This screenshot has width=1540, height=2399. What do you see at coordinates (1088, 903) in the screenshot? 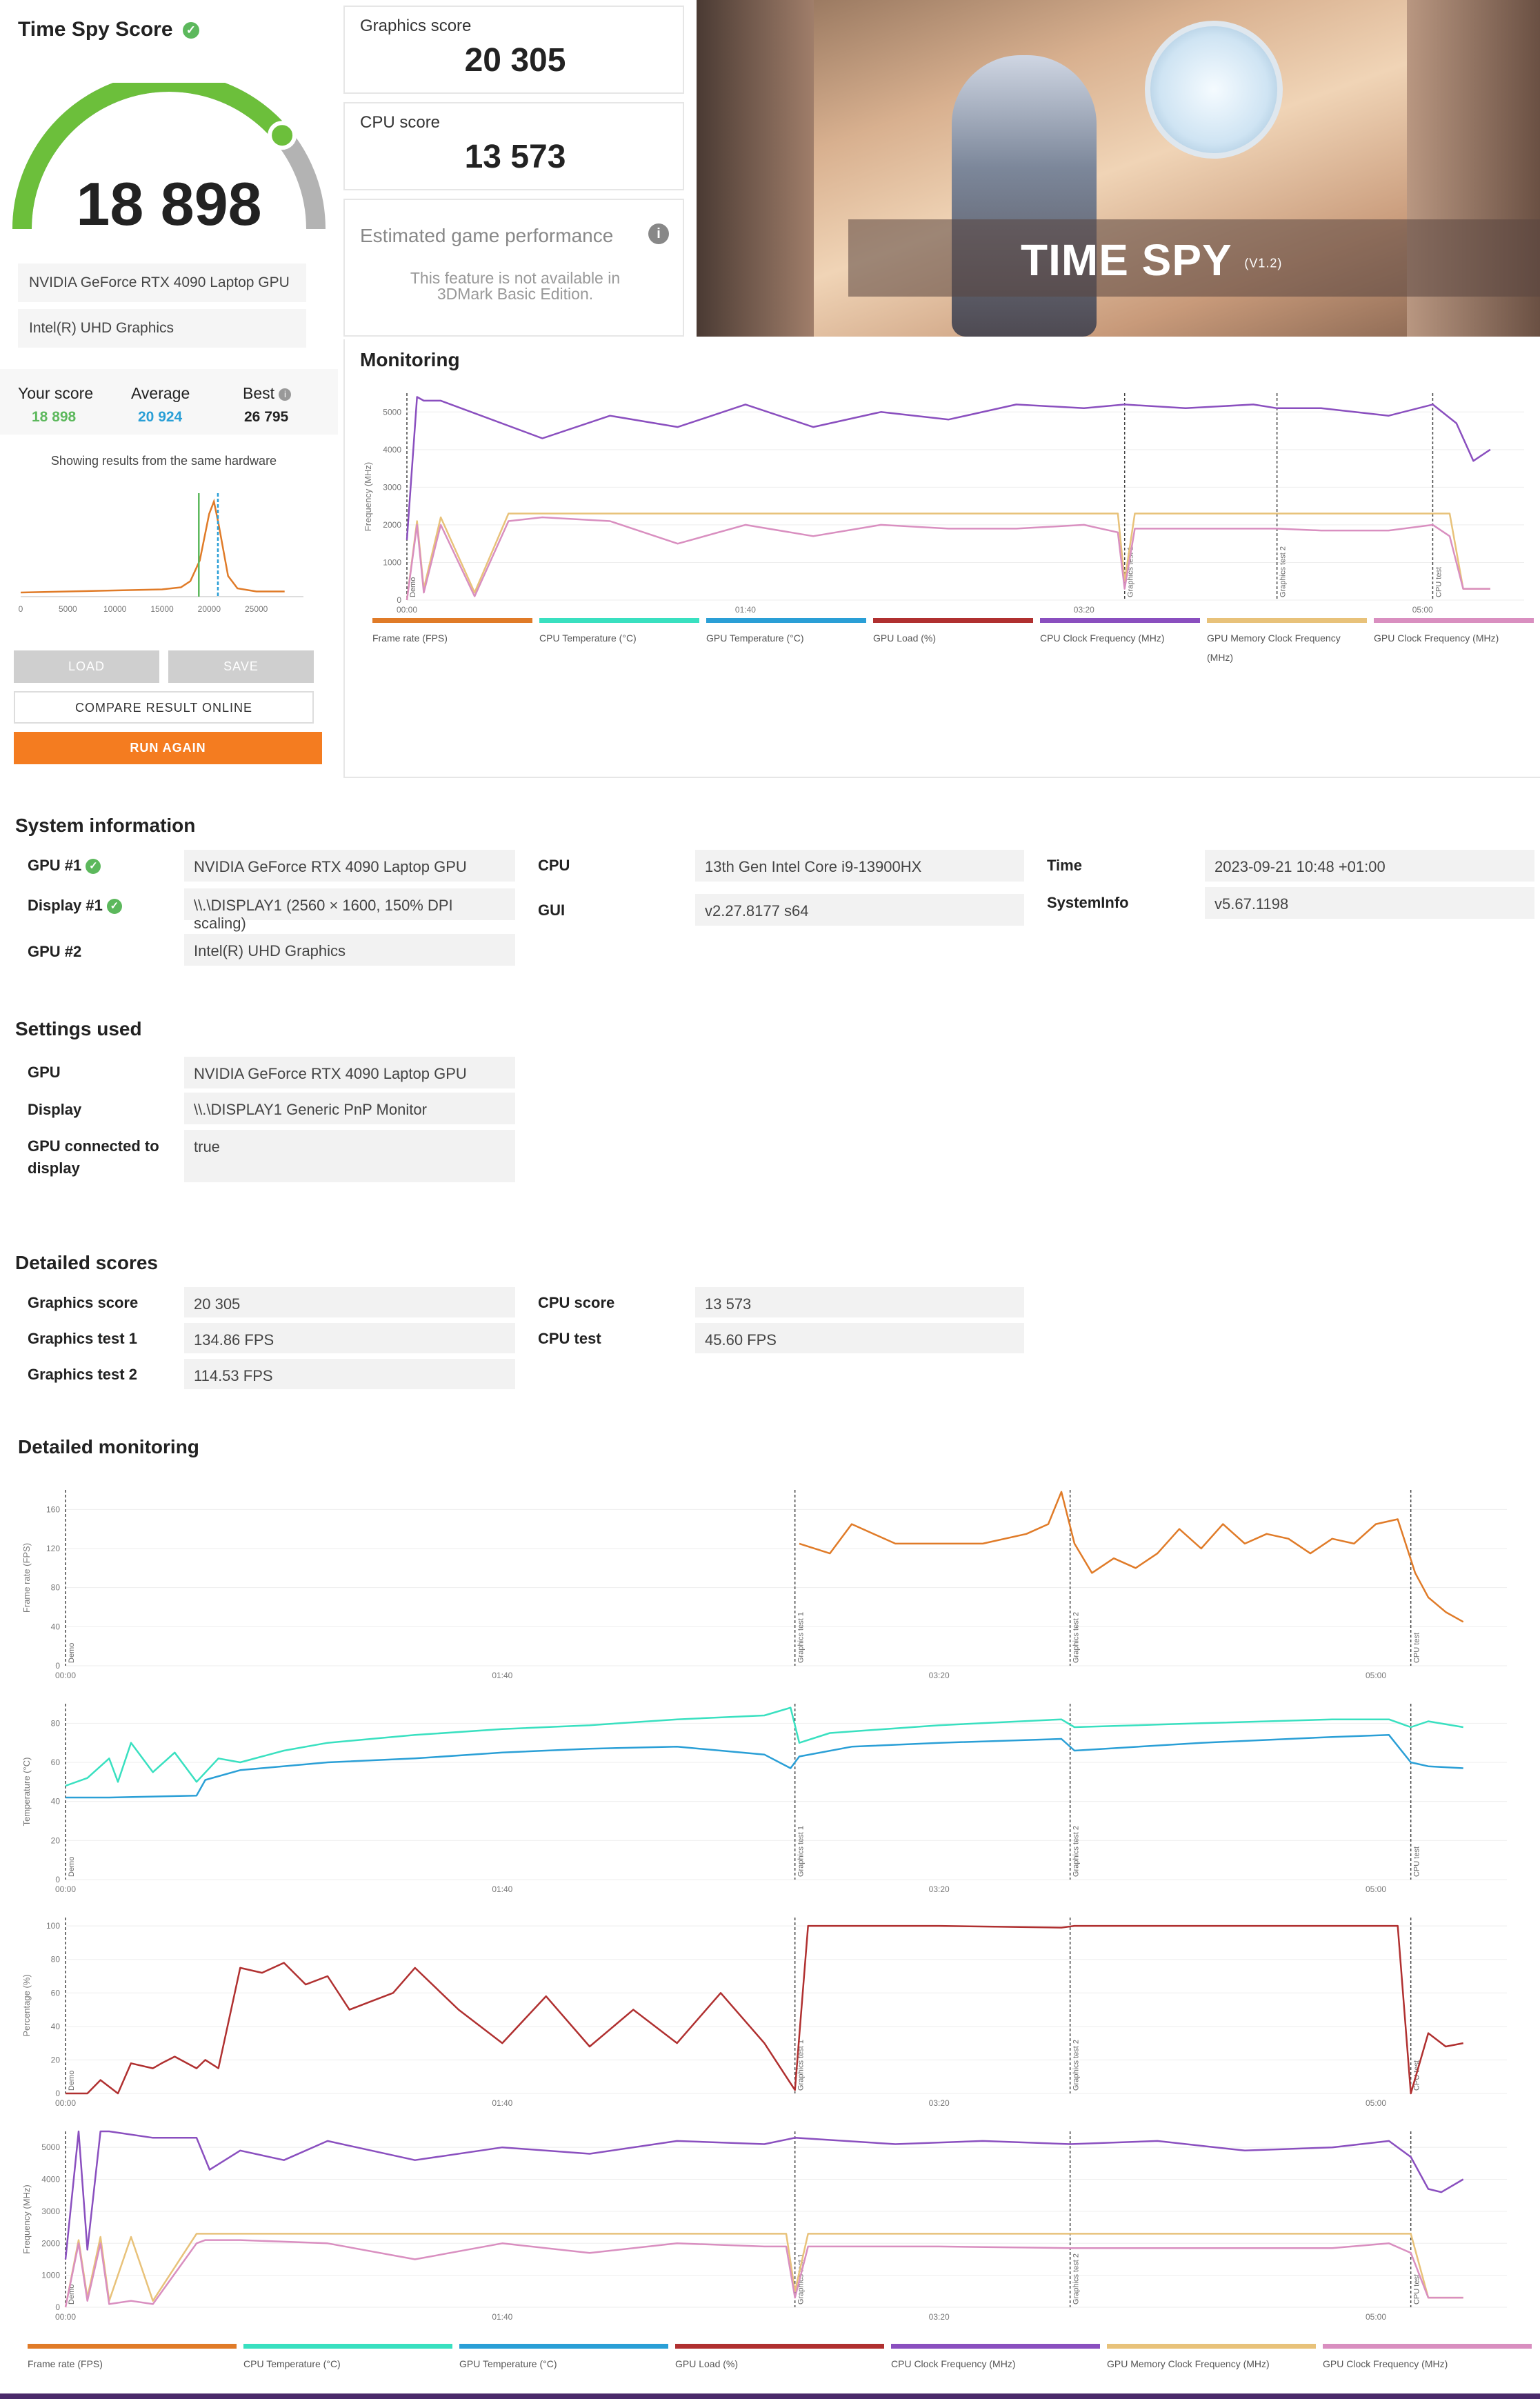
I see `systeminfo-label: SystemInfo` at bounding box center [1088, 903].